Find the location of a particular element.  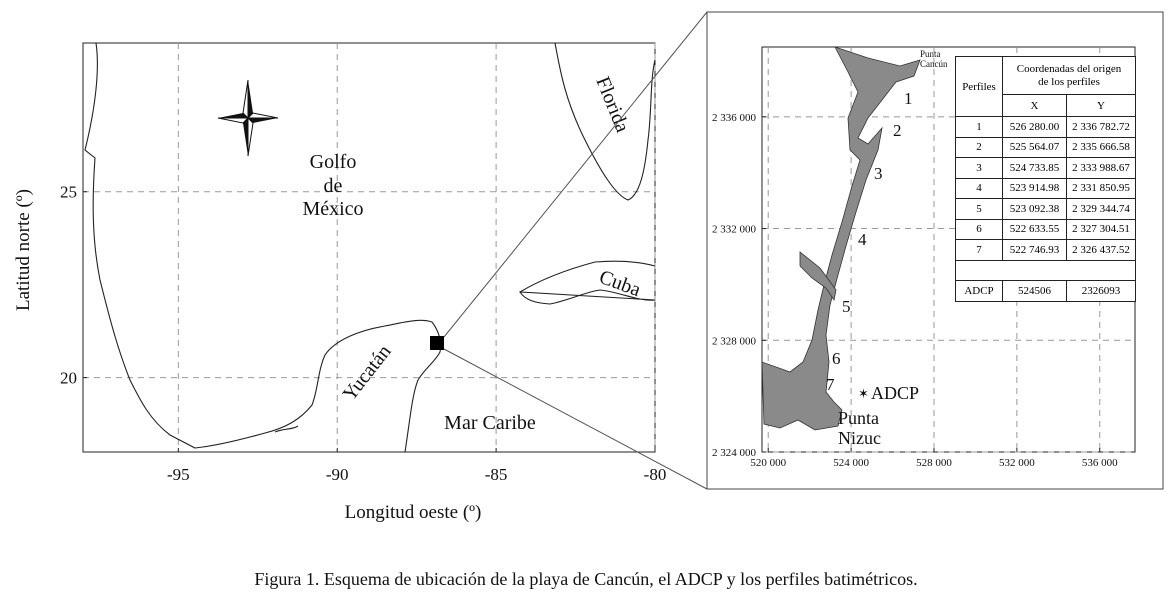

place-label: ADCP is located at coordinates (895, 393).